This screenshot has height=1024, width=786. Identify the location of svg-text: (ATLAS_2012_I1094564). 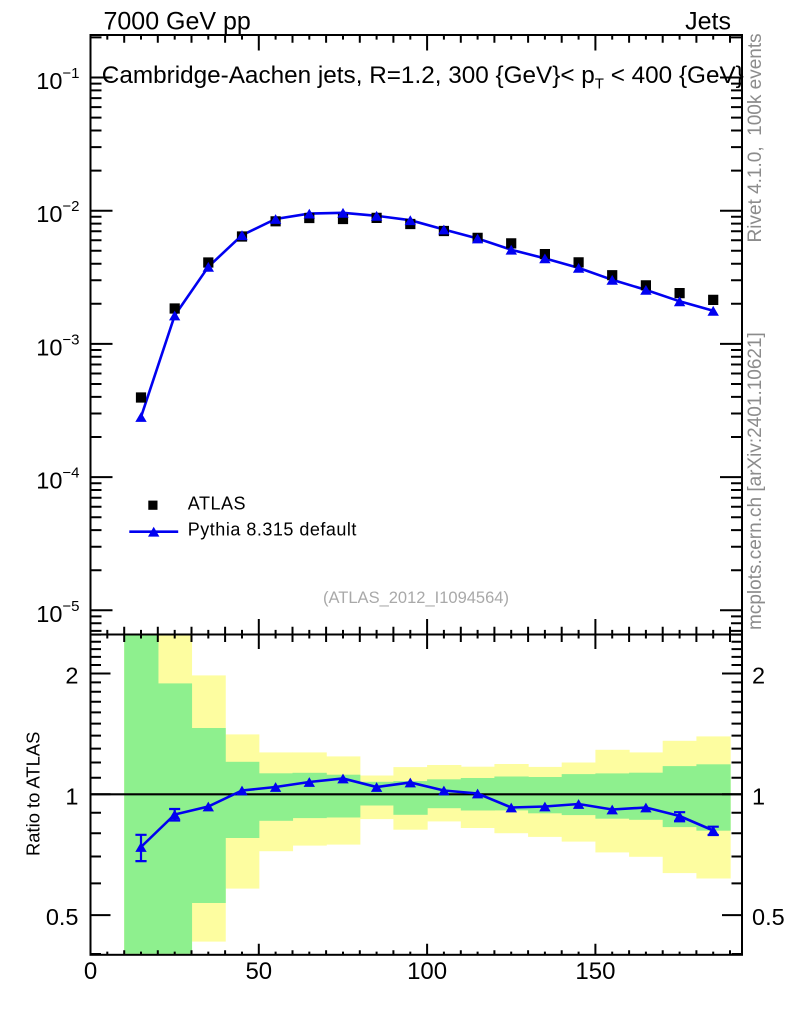
(416, 598).